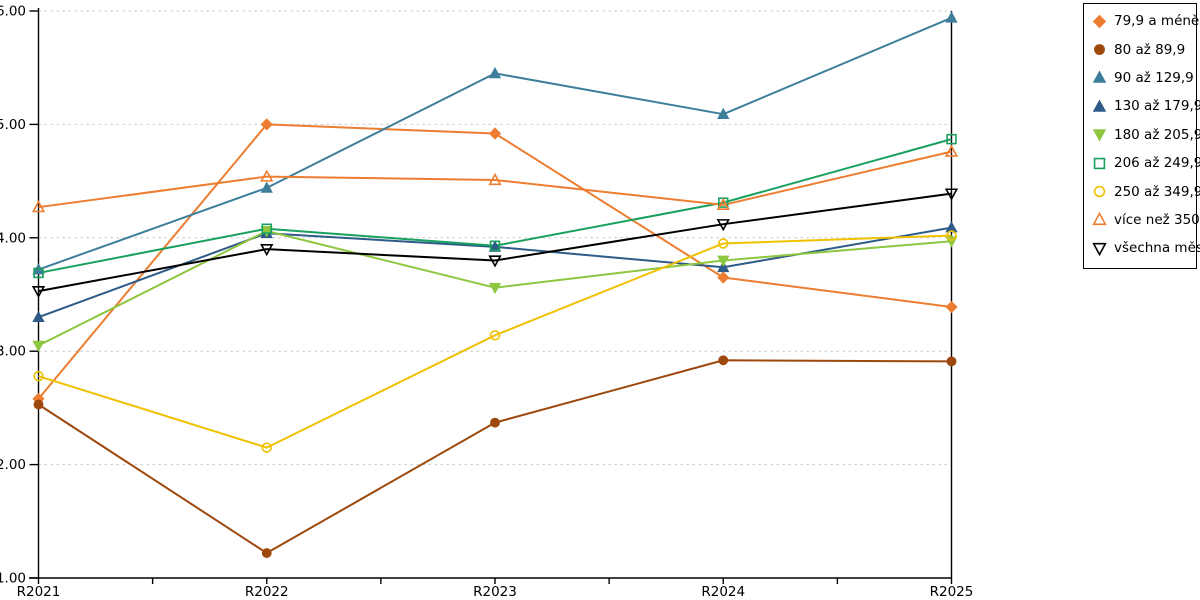 The height and width of the screenshot is (600, 1200). Describe the element at coordinates (723, 592) in the screenshot. I see `x-tick-label: R2024` at that location.